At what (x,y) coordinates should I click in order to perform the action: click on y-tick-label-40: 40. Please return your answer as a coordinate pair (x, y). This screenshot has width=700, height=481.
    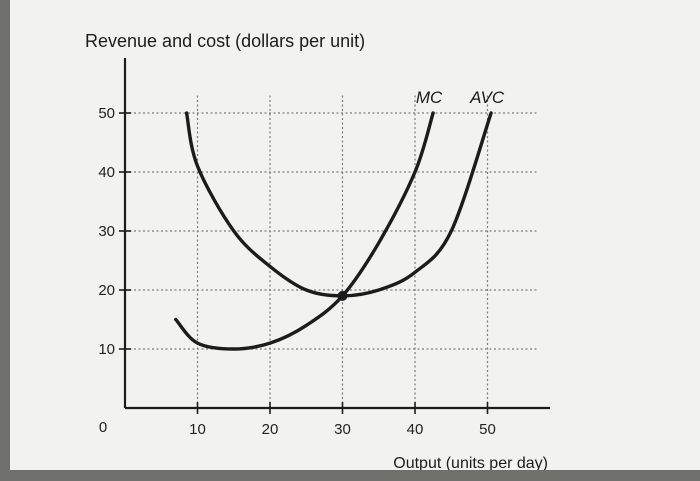
    Looking at the image, I should click on (106, 172).